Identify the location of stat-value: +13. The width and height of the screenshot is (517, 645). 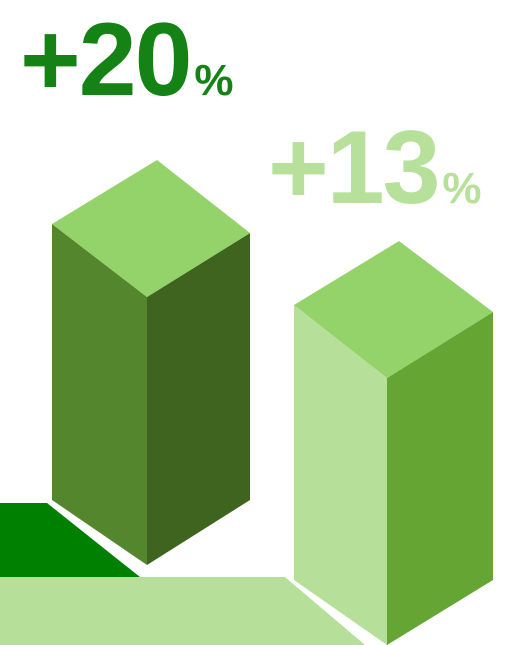
(354, 168).